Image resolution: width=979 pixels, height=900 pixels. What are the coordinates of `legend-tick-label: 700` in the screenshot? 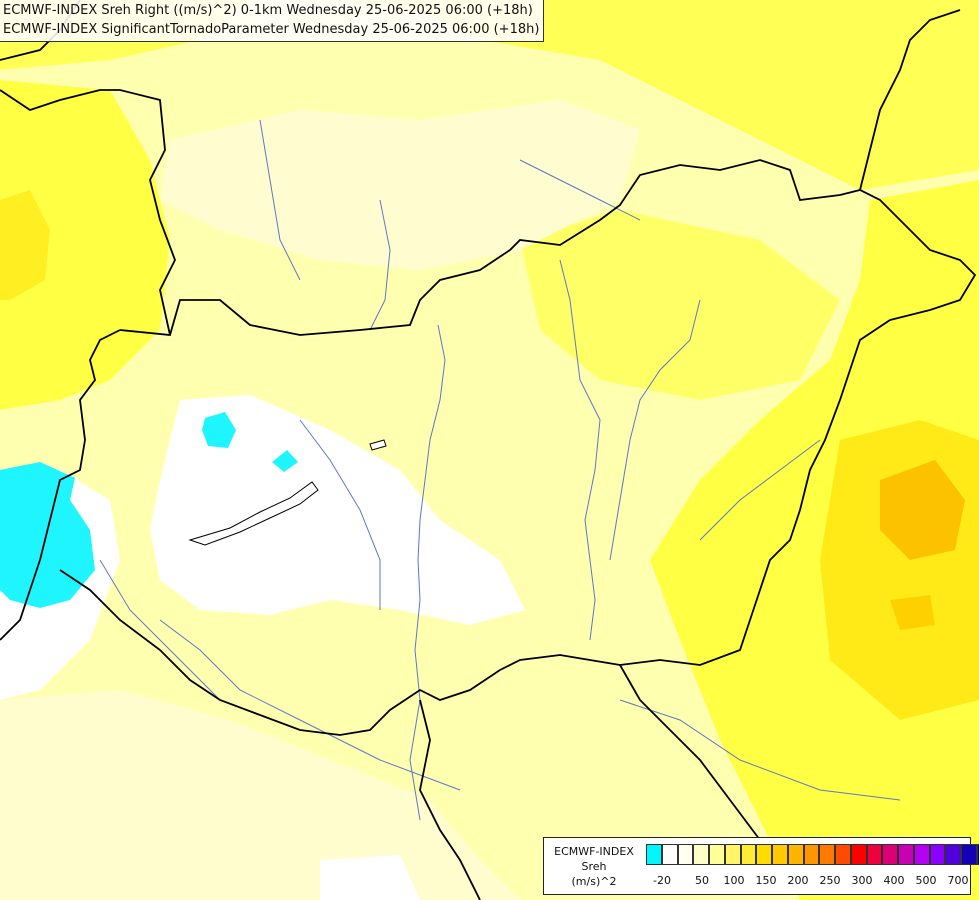 It's located at (958, 880).